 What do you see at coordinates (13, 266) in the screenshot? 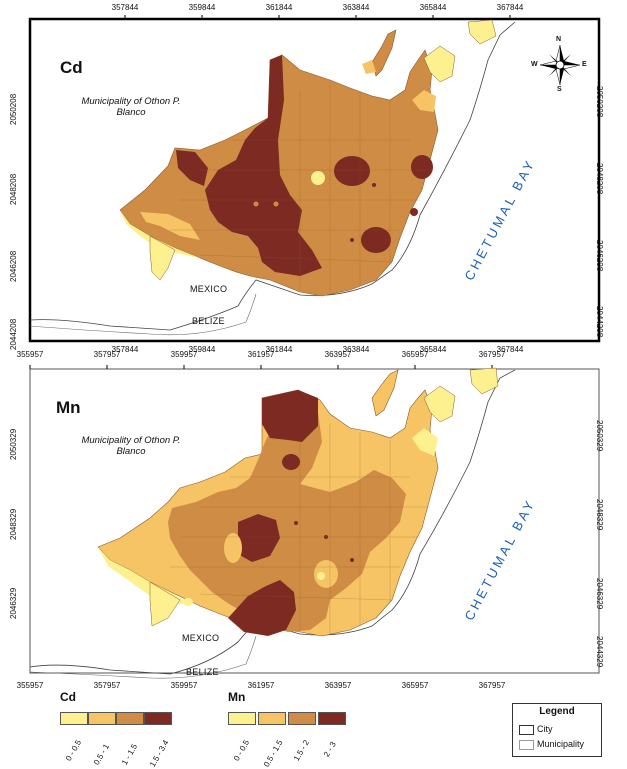
I see `cd-left-tick-label: 2046208` at bounding box center [13, 266].